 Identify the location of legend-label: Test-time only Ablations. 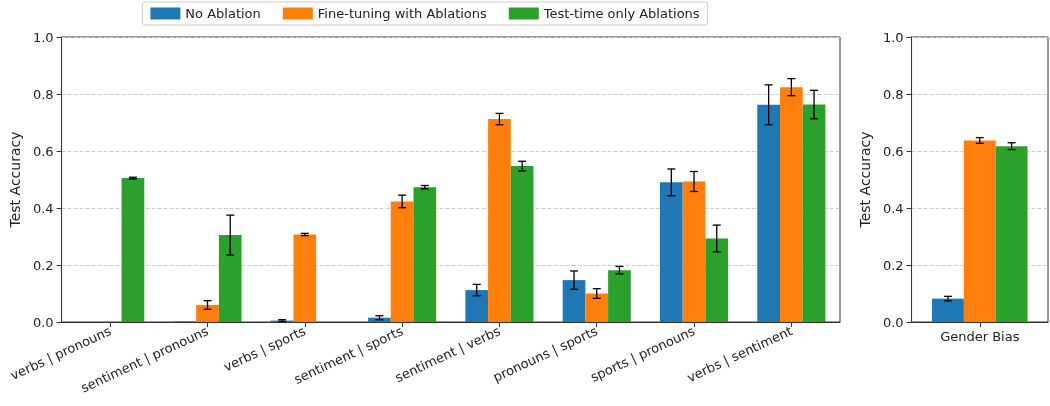
(621, 13).